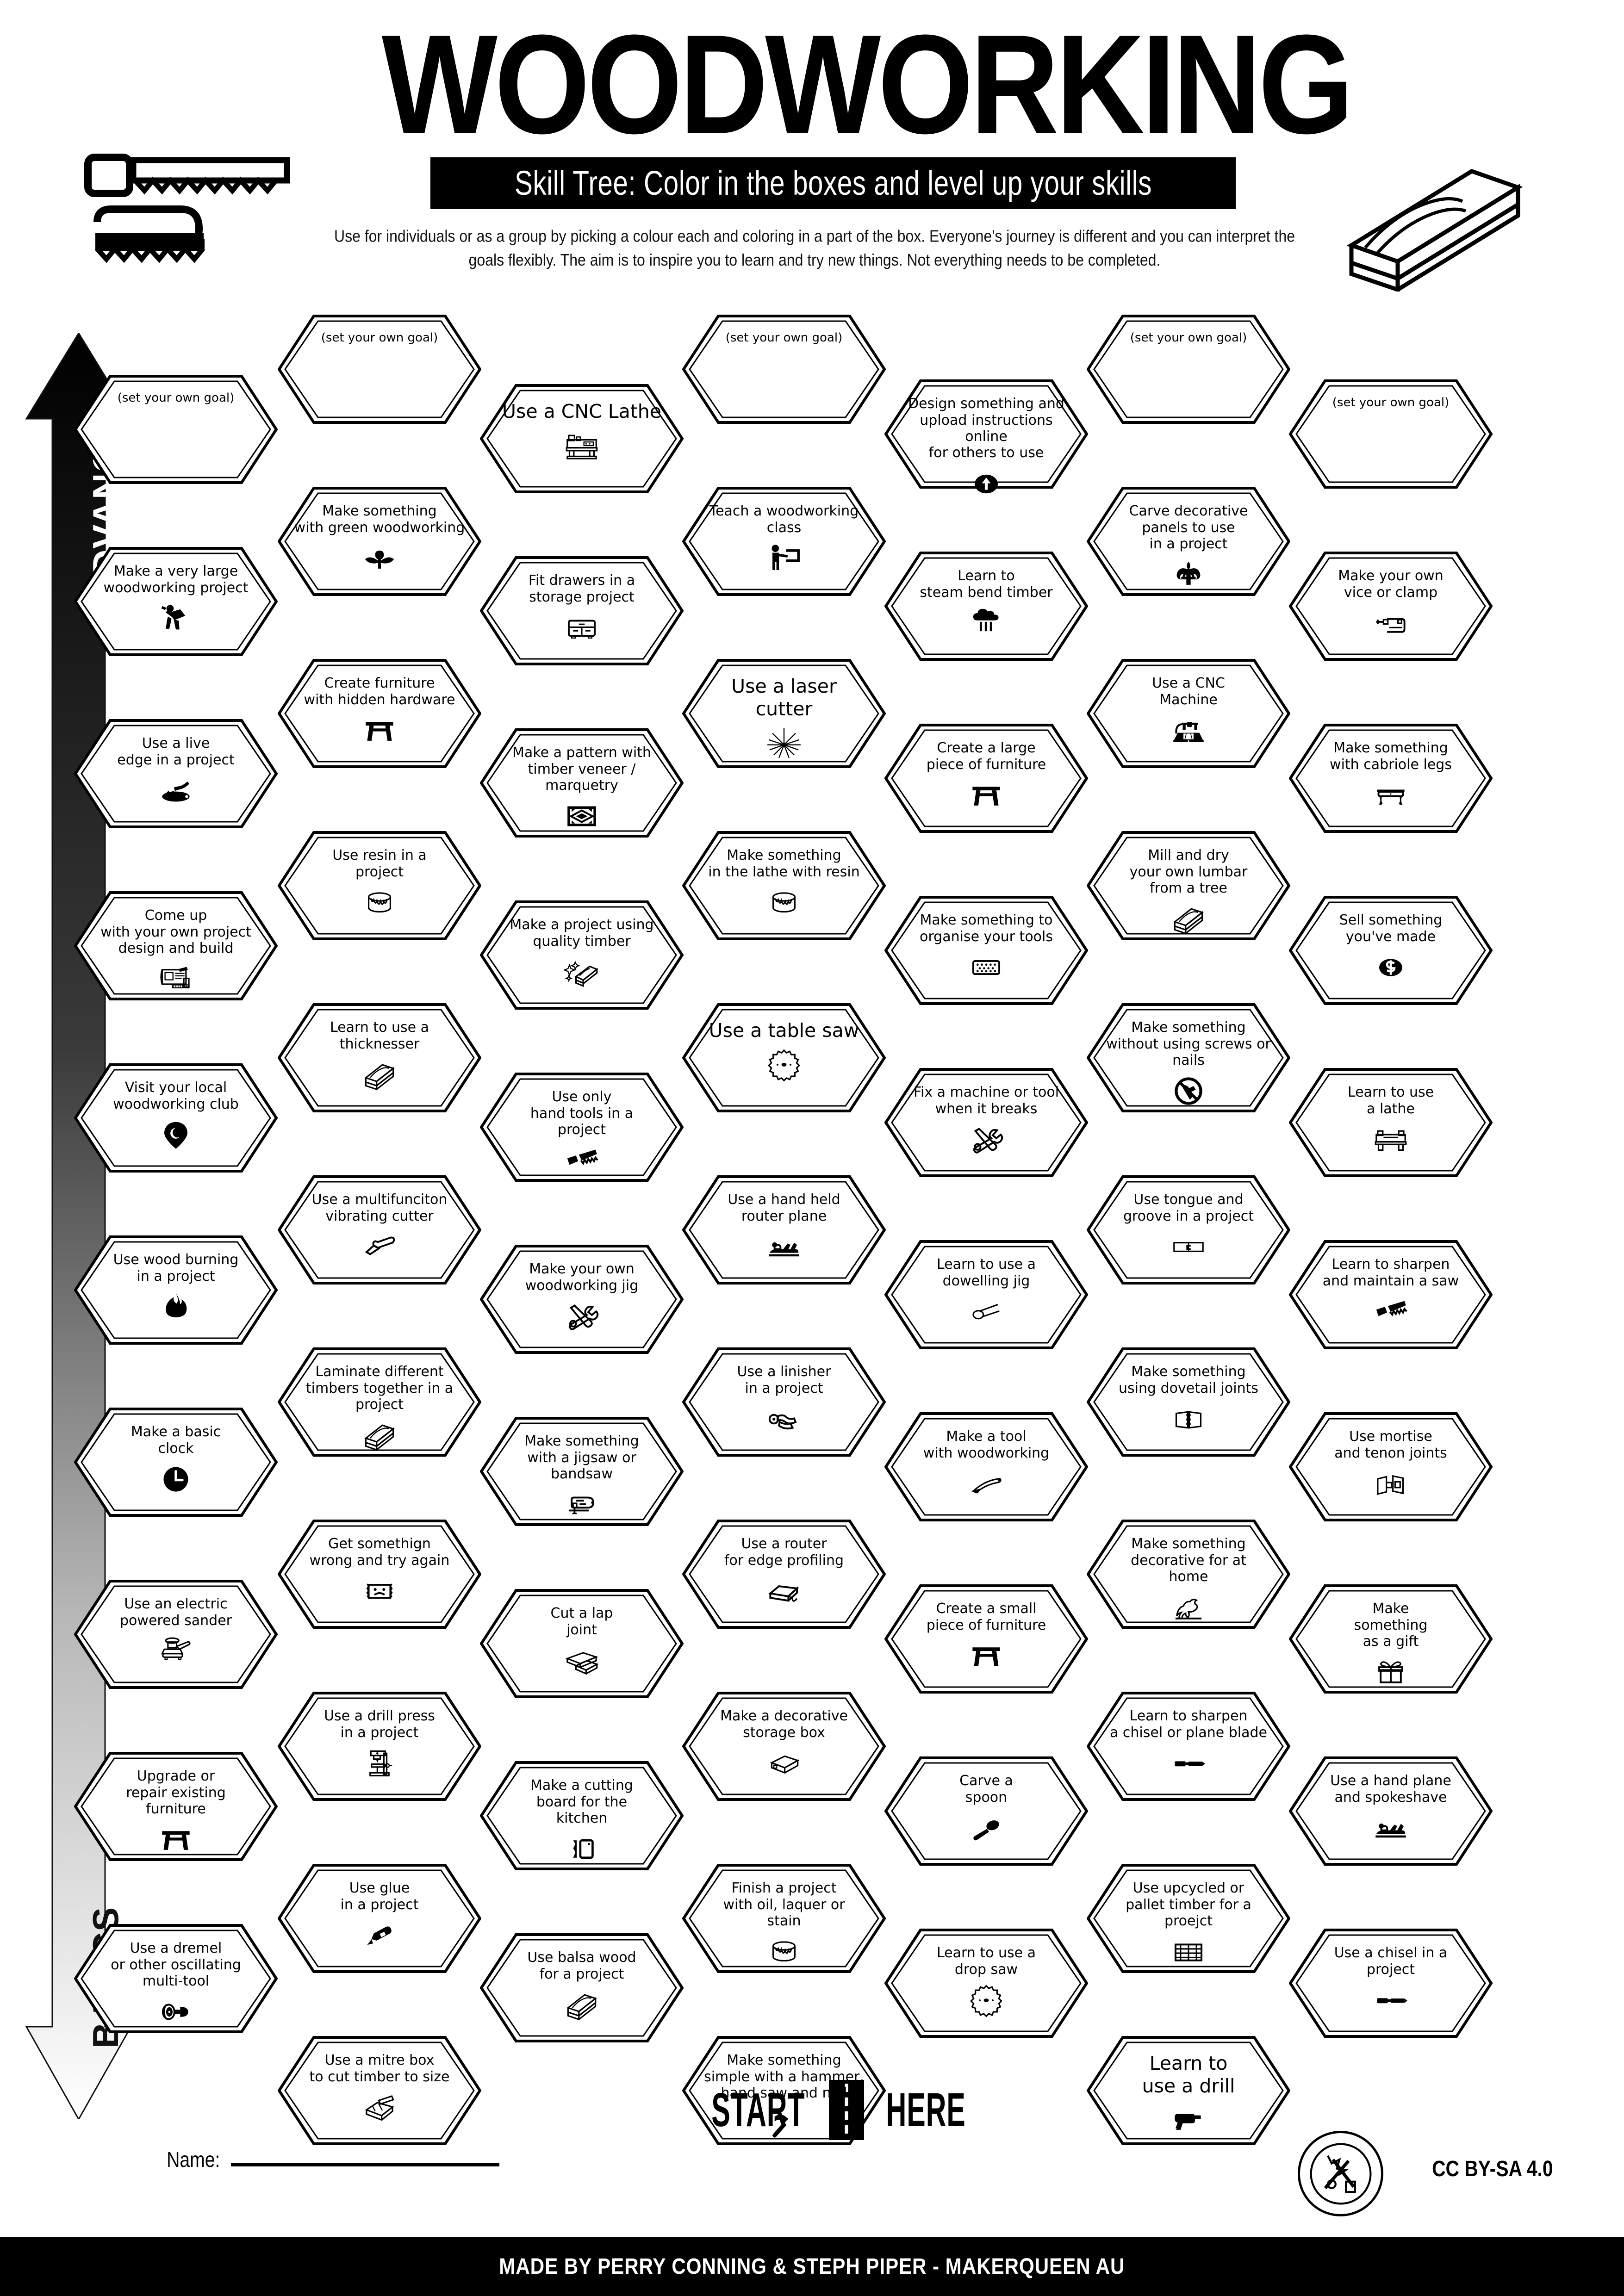 The height and width of the screenshot is (2296, 1624). I want to click on skill-hex-c2-r11: Use a mitre box to cut timber to size, so click(379, 2091).